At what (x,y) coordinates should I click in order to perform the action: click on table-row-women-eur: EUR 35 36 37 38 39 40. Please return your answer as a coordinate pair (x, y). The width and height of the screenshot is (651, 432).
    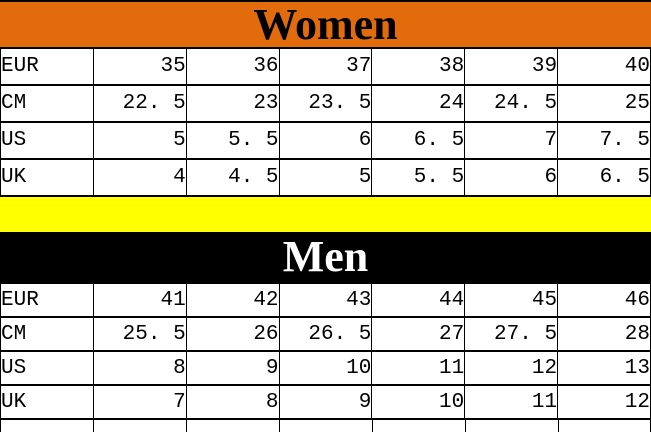
    Looking at the image, I should click on (325, 66).